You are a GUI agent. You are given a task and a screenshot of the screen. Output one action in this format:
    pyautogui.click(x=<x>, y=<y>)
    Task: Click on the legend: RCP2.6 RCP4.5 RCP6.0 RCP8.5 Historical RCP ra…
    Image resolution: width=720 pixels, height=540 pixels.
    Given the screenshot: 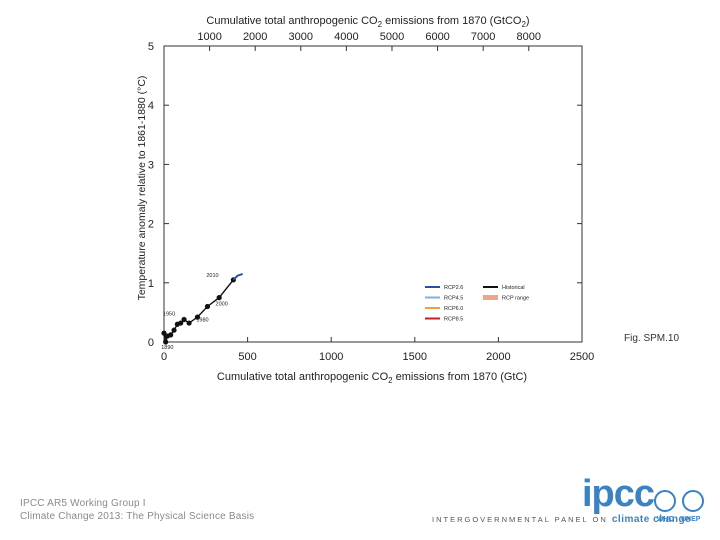 What is the action you would take?
    pyautogui.click(x=477, y=304)
    